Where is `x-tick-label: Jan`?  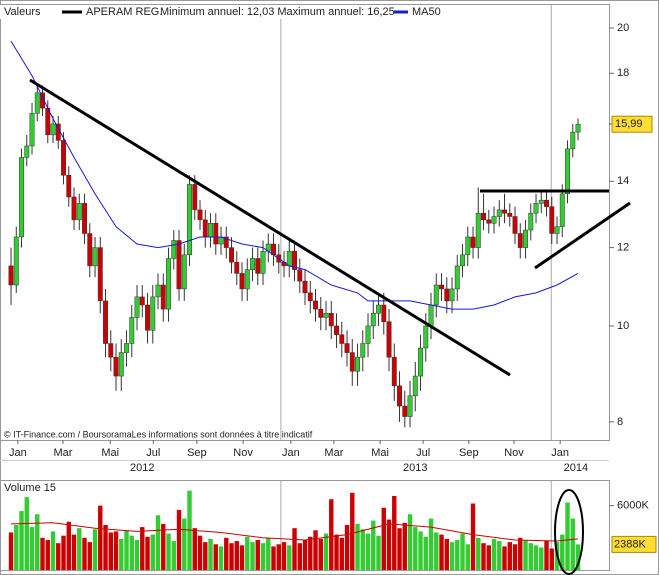
x-tick-label: Jan is located at coordinates (560, 453).